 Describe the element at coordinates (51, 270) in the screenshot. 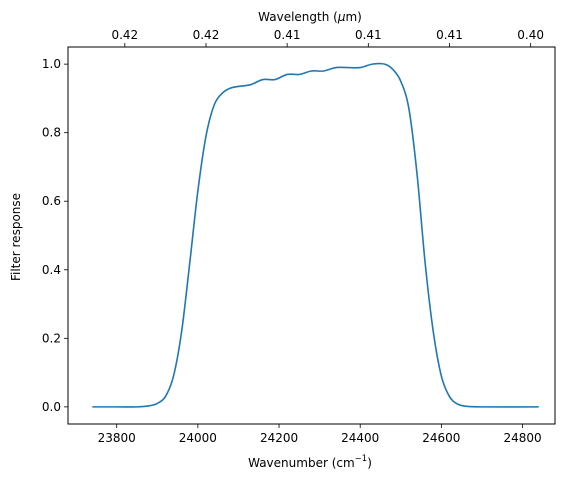

I see `y-tick-label: 0.4` at that location.